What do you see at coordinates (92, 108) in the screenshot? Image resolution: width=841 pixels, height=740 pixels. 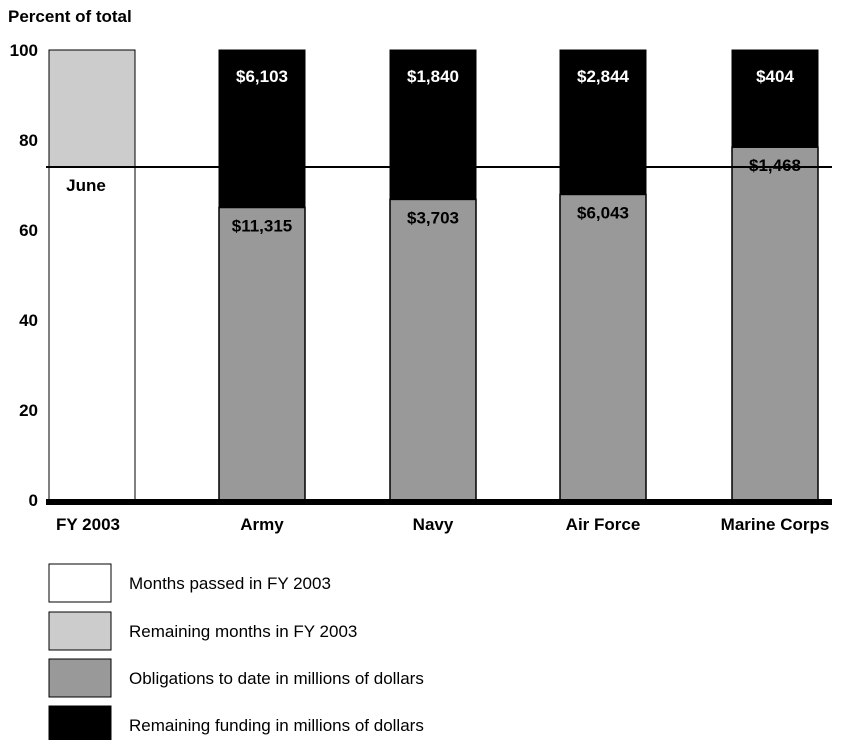 I see `bar-fy2003-remaining-months` at bounding box center [92, 108].